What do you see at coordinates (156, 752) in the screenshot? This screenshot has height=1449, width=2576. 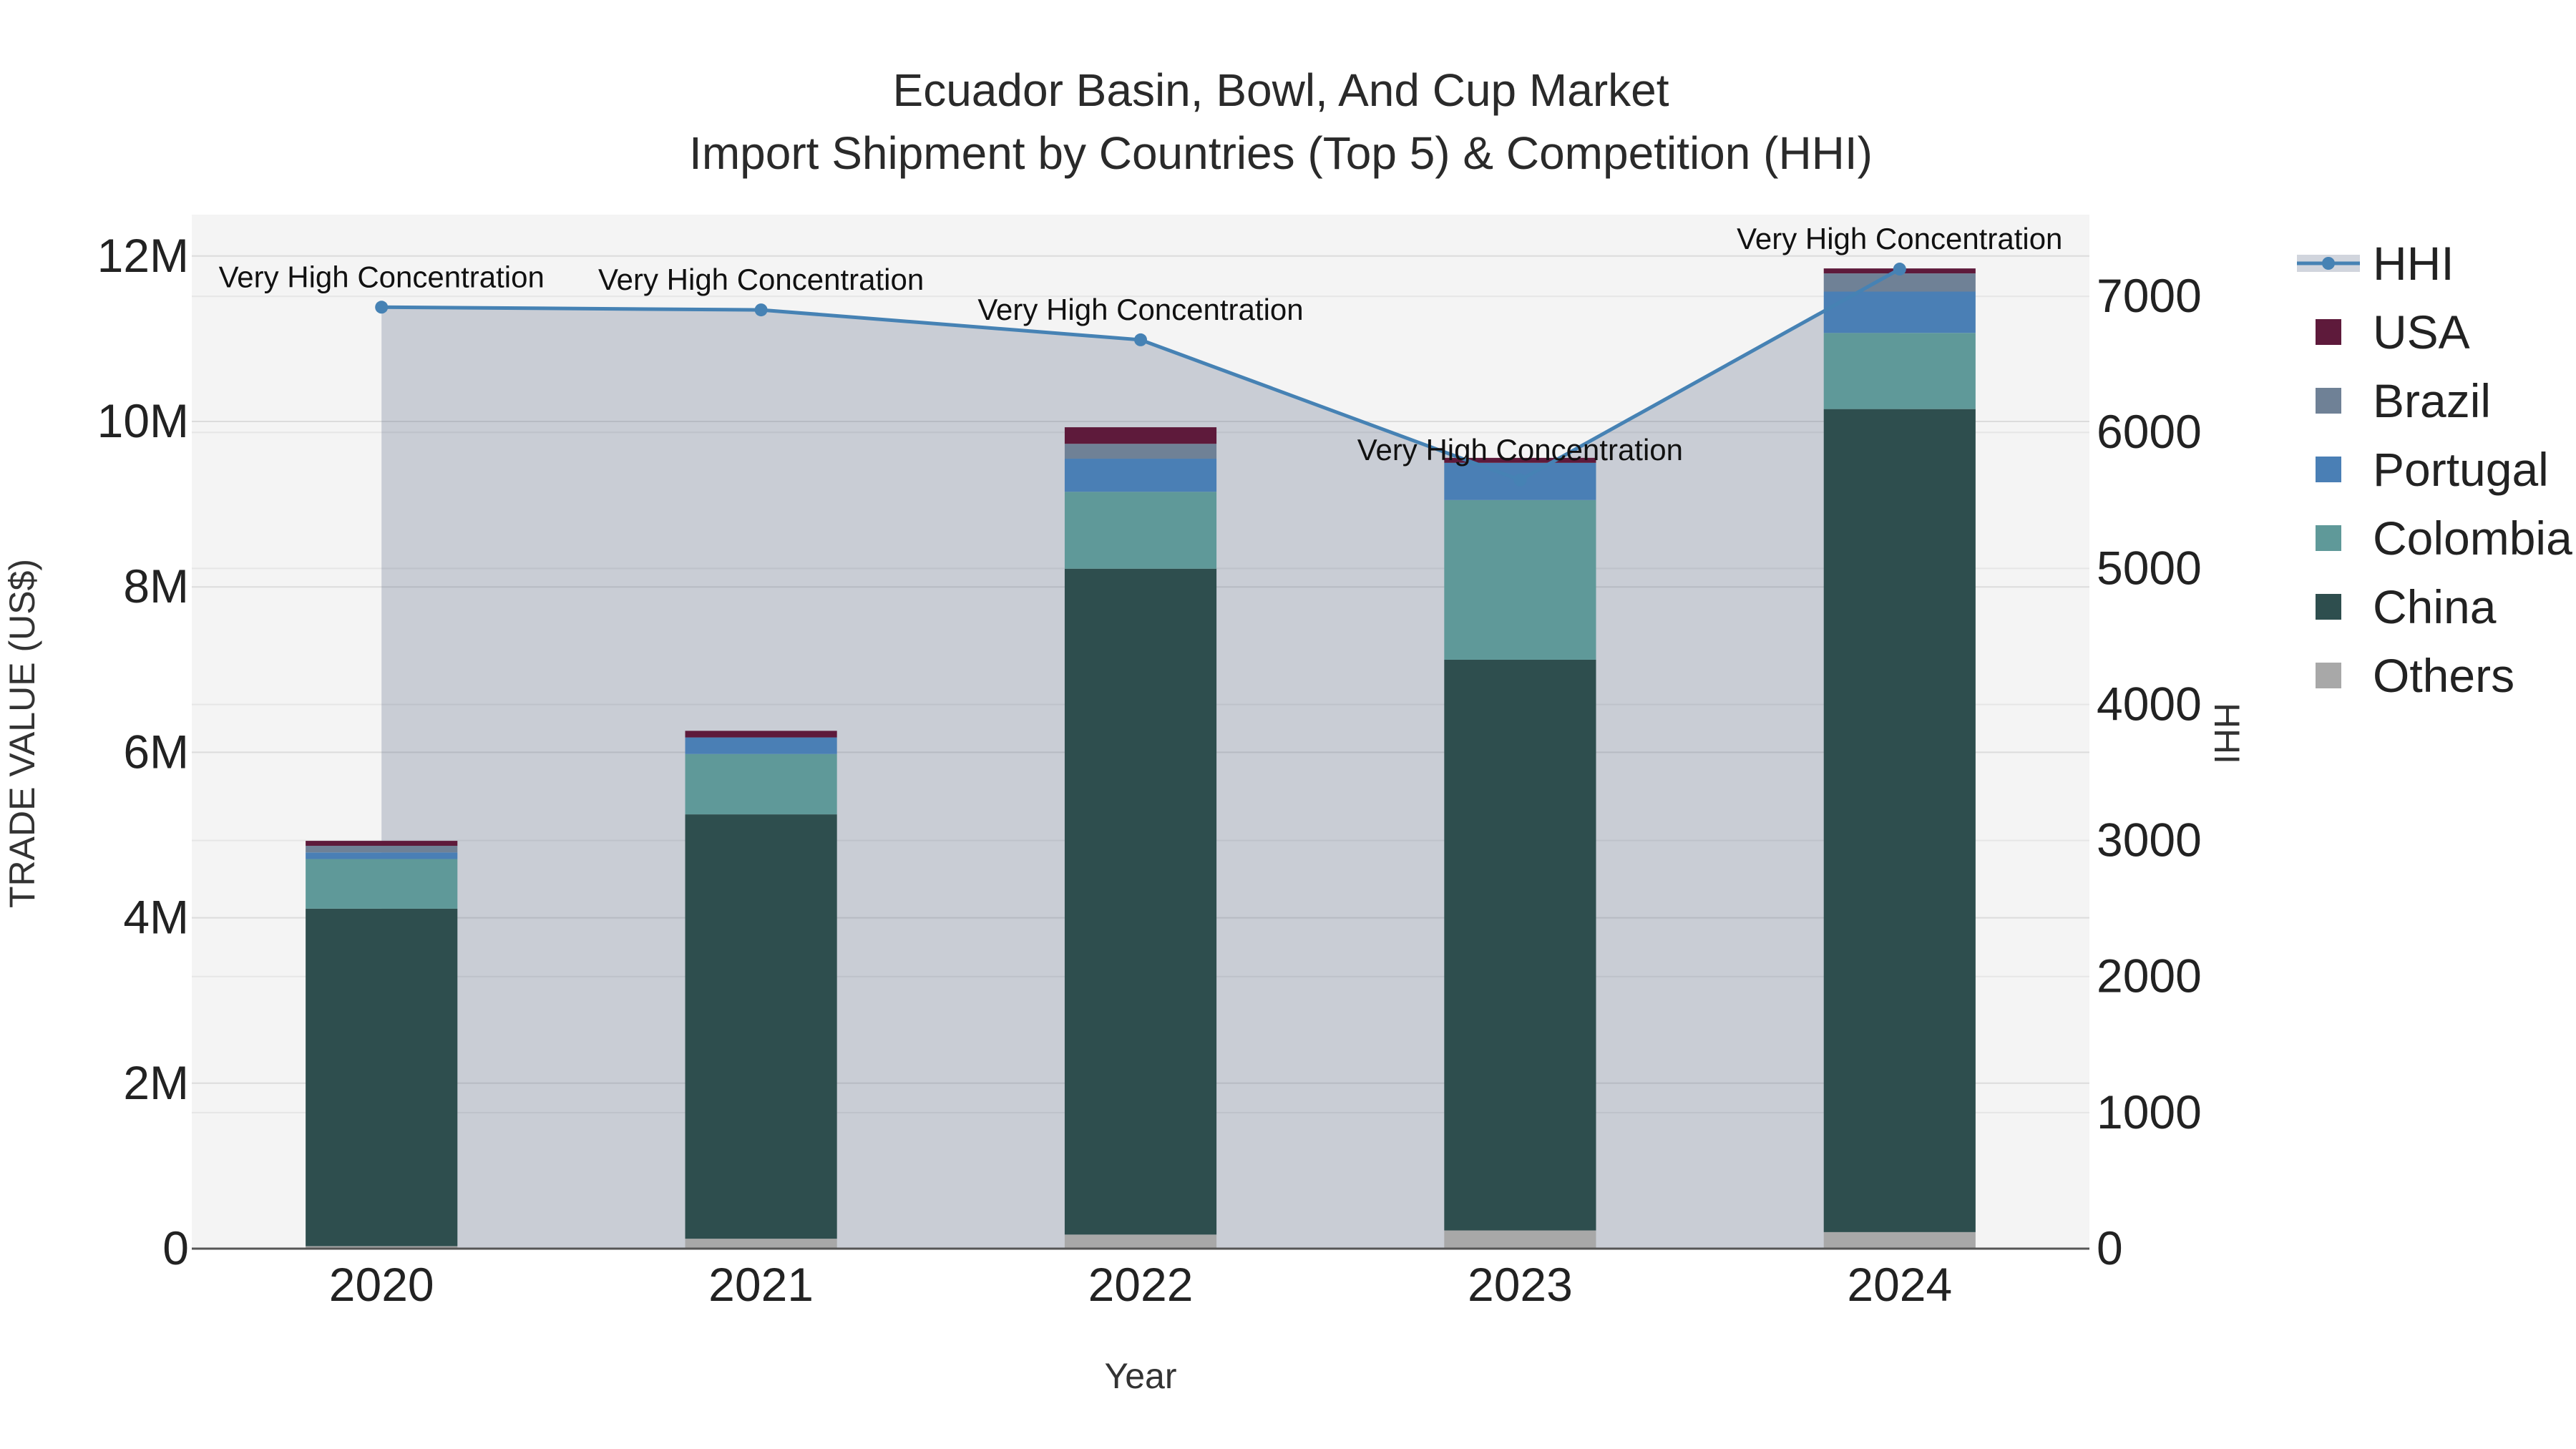 I see `y-tick-label-3: 6M` at bounding box center [156, 752].